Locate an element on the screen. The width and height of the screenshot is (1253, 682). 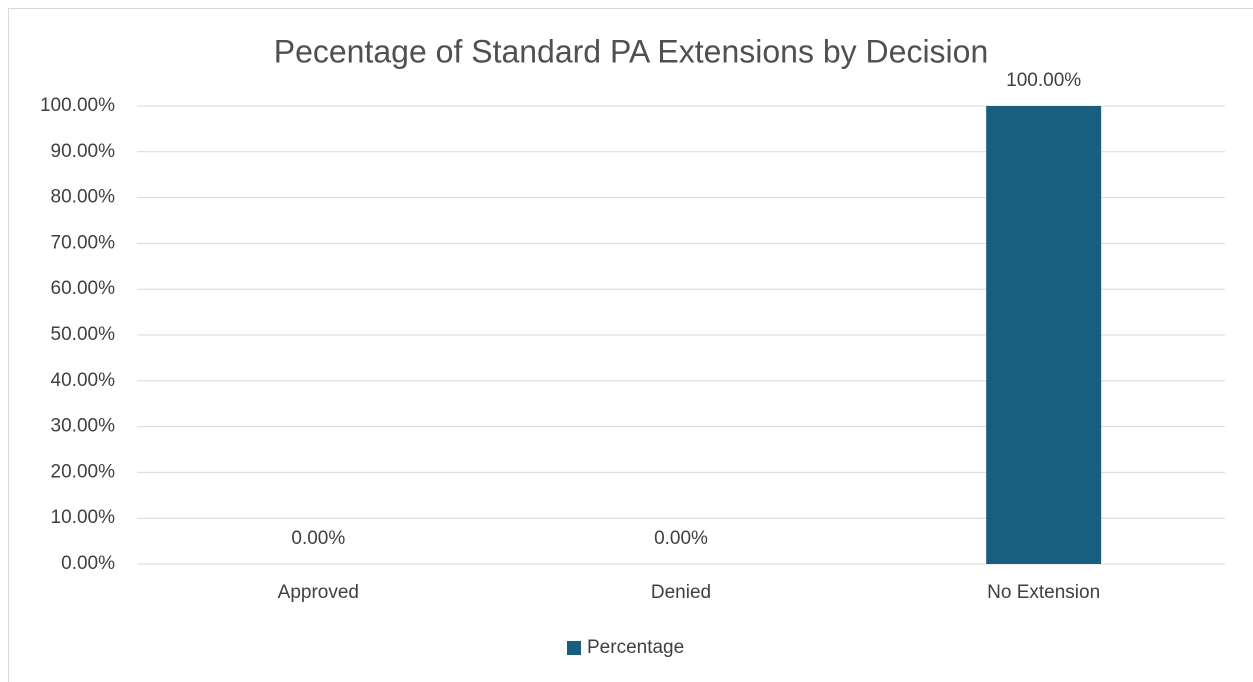
y-tick-label: 50.00% is located at coordinates (83, 334).